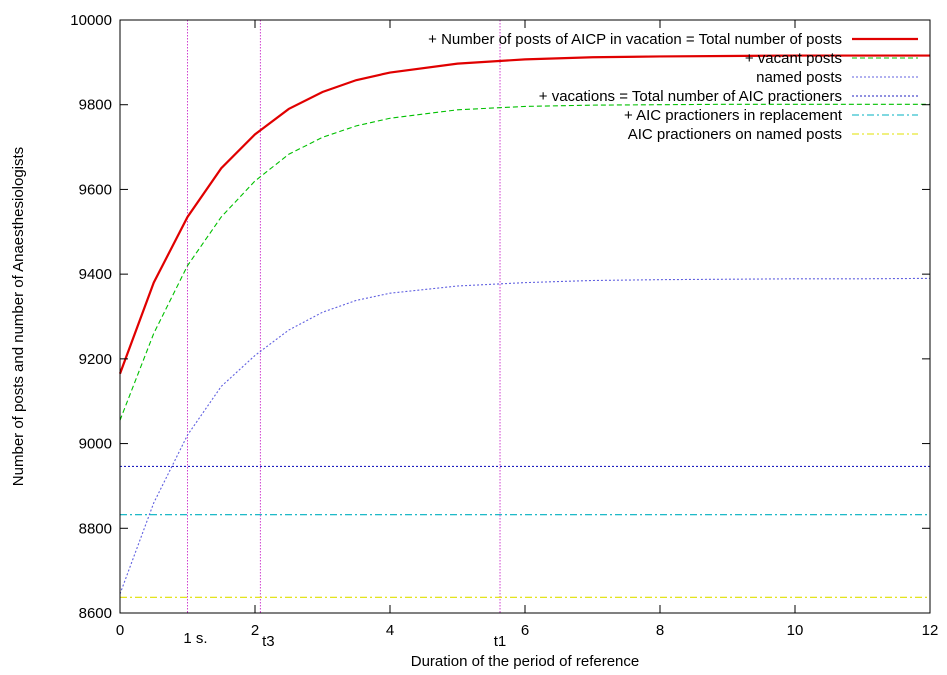  I want to click on x-tick-label: 10, so click(795, 630).